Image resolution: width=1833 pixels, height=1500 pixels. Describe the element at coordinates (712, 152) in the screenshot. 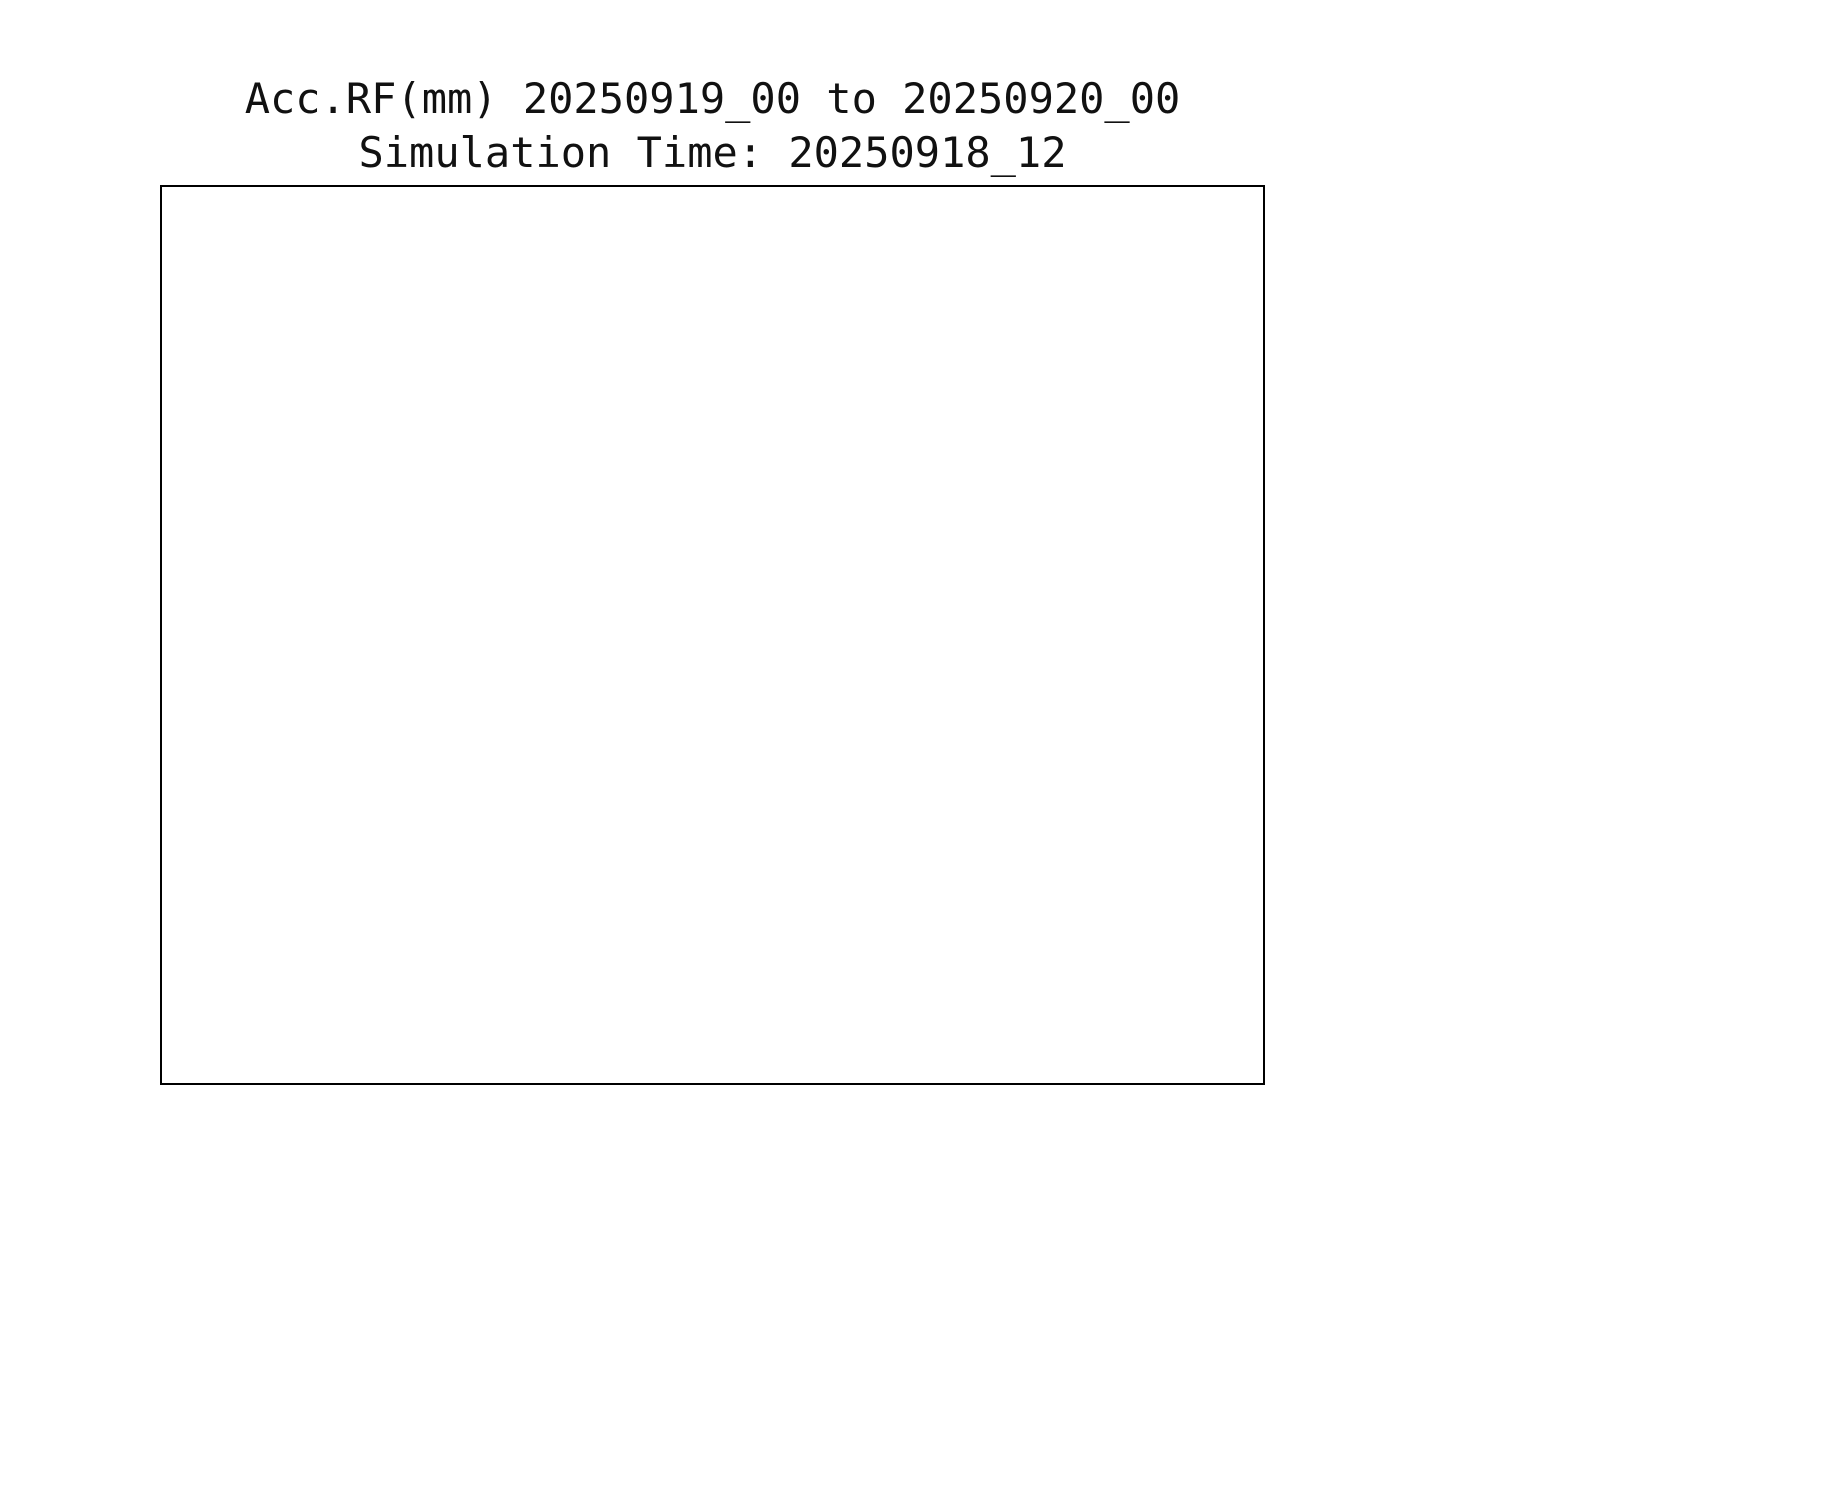

I see `figure-subtitle: Simulation Time: 20250918_12` at that location.